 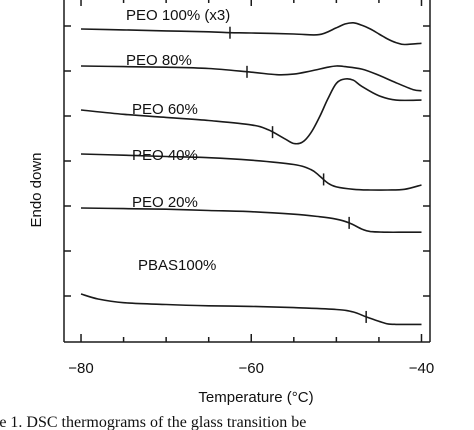 What do you see at coordinates (165, 155) in the screenshot?
I see `series-label-4: PEO 40%` at bounding box center [165, 155].